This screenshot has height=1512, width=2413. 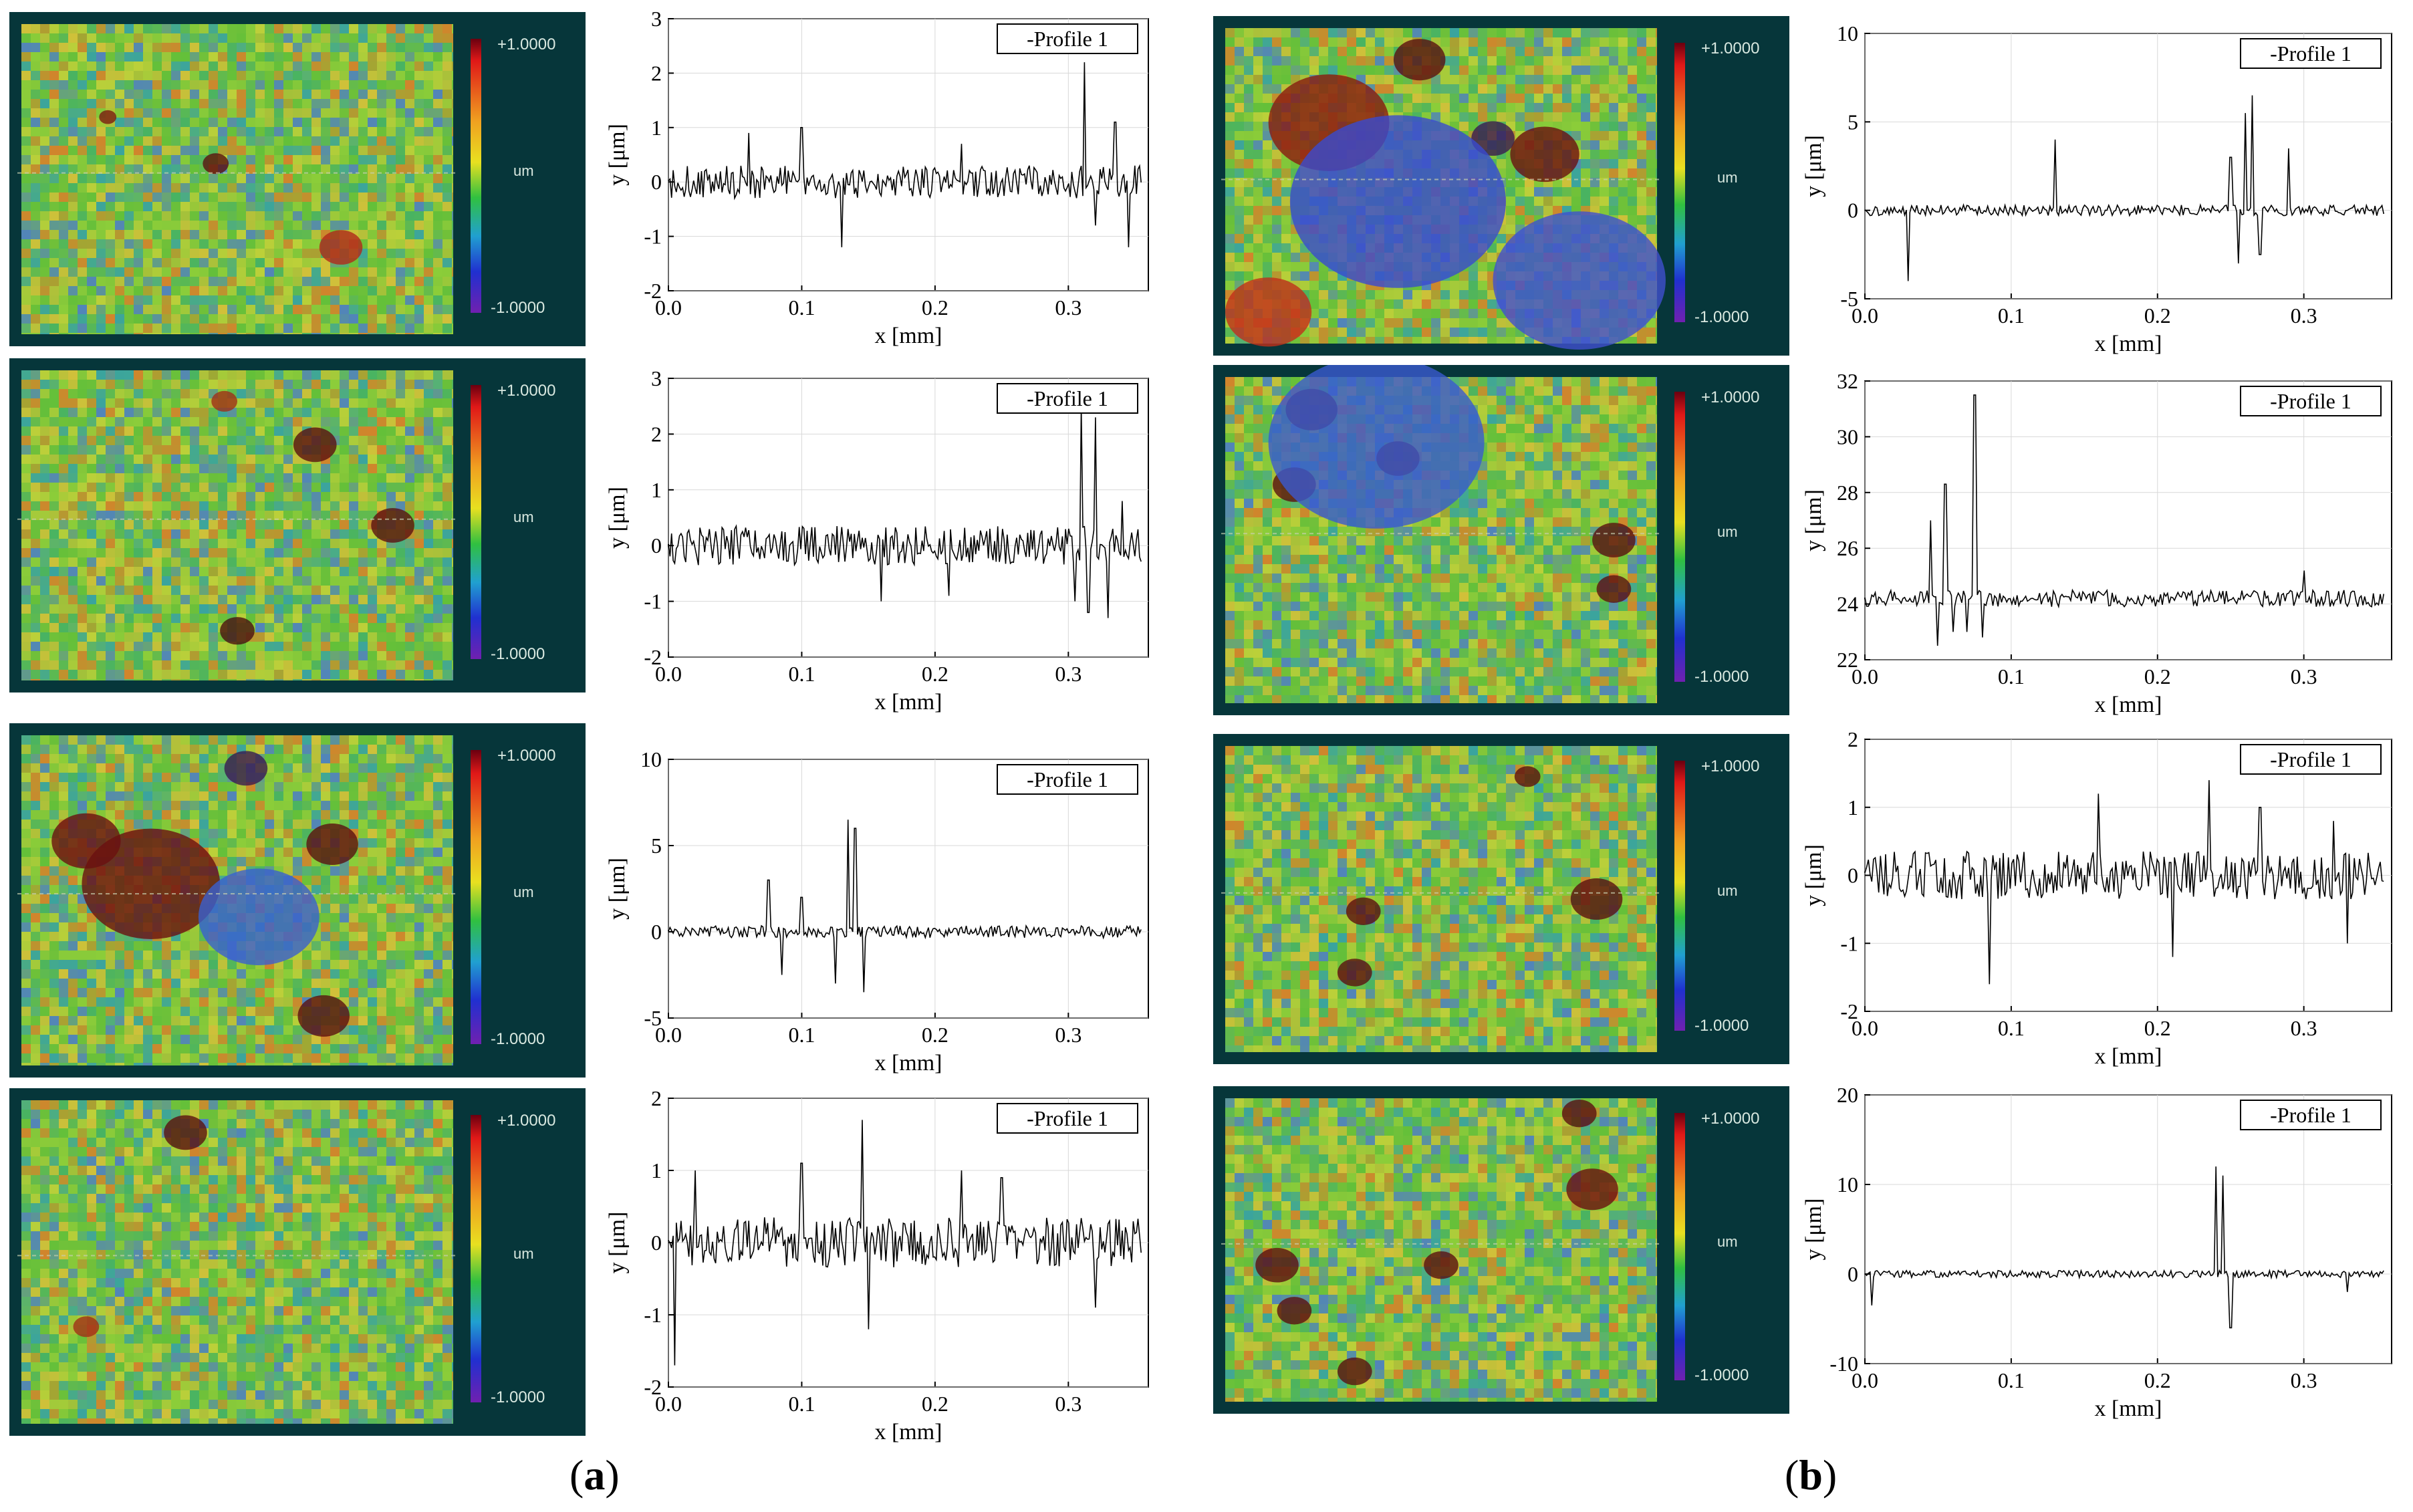 What do you see at coordinates (1849, 299) in the screenshot?
I see `y-tick-label: -5` at bounding box center [1849, 299].